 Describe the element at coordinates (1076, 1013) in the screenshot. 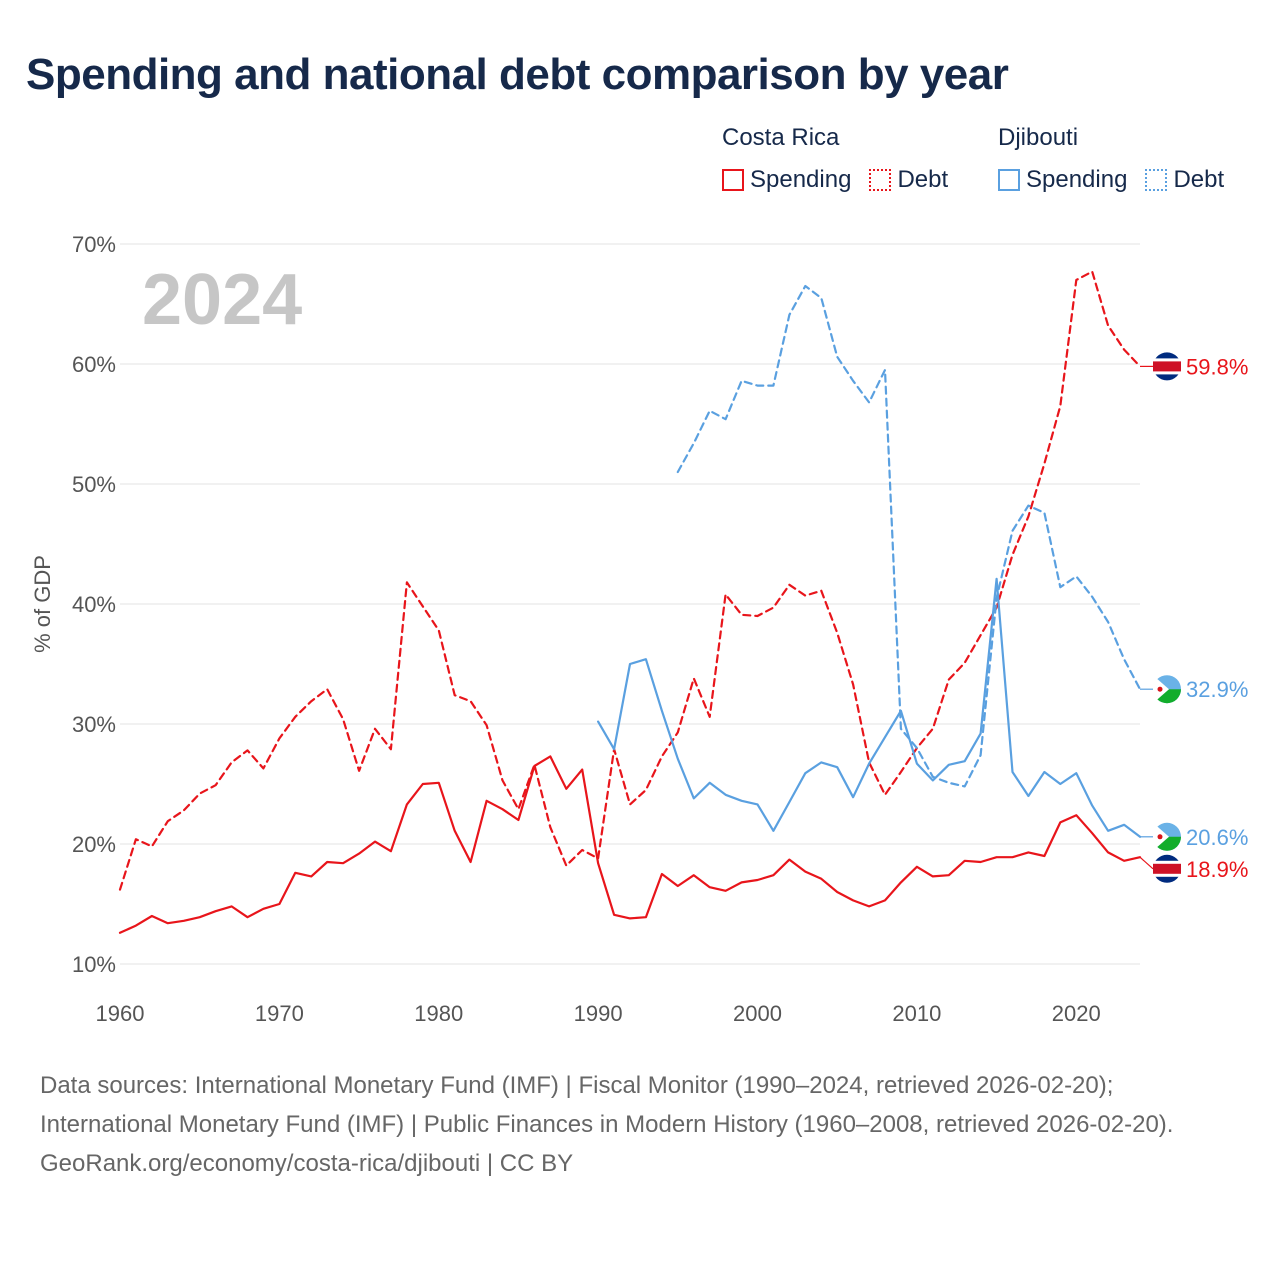

I see `x-tick-label: 2020` at that location.